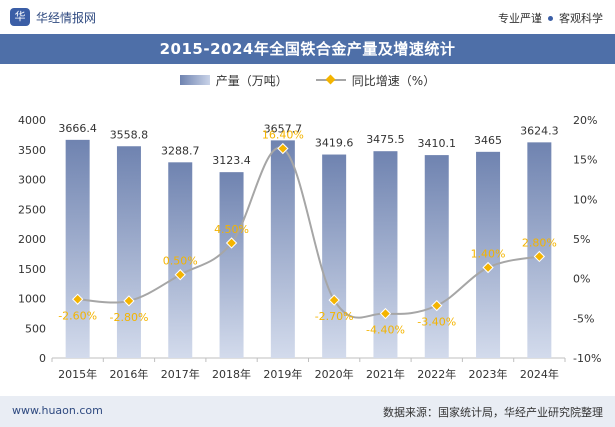  What do you see at coordinates (32, 180) in the screenshot?
I see `y-left-tick-label: 3000` at bounding box center [32, 180].